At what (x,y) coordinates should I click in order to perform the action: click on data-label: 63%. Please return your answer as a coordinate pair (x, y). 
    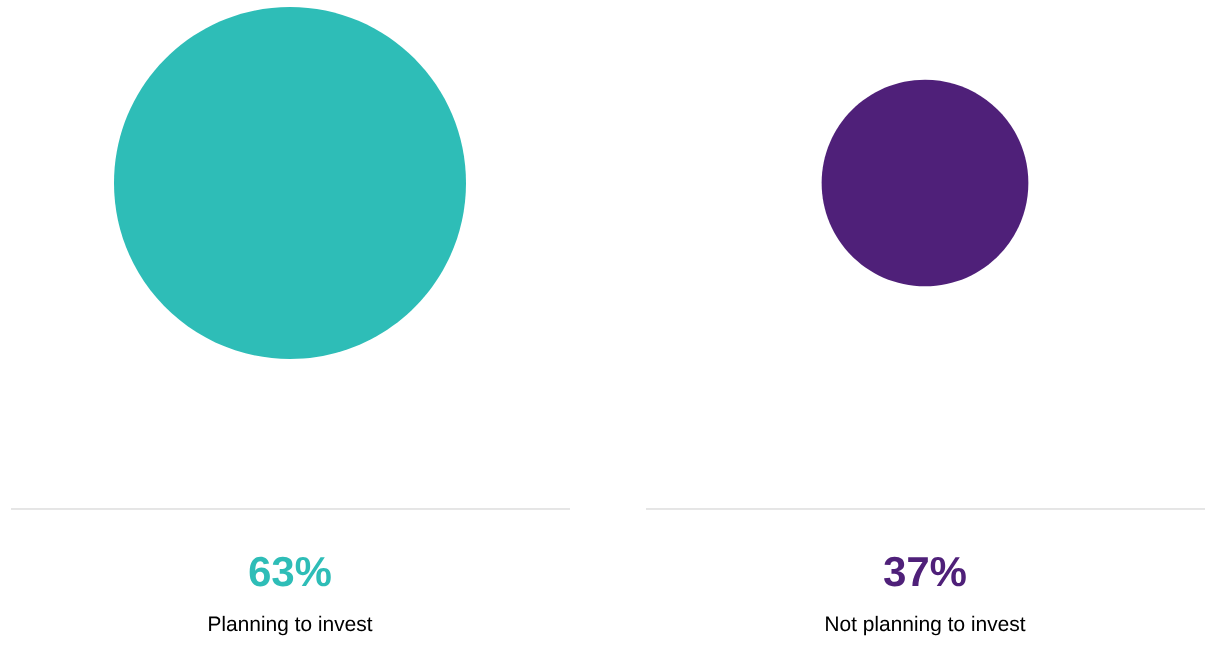
    Looking at the image, I should click on (290, 571).